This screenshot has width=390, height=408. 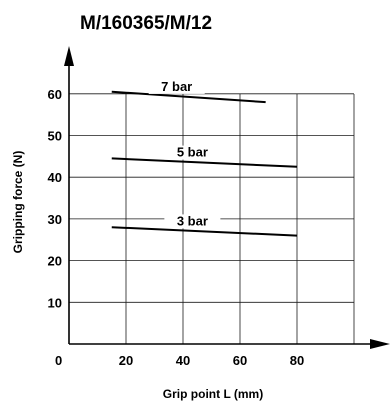 What do you see at coordinates (380, 344) in the screenshot?
I see `x-axis-arrowhead` at bounding box center [380, 344].